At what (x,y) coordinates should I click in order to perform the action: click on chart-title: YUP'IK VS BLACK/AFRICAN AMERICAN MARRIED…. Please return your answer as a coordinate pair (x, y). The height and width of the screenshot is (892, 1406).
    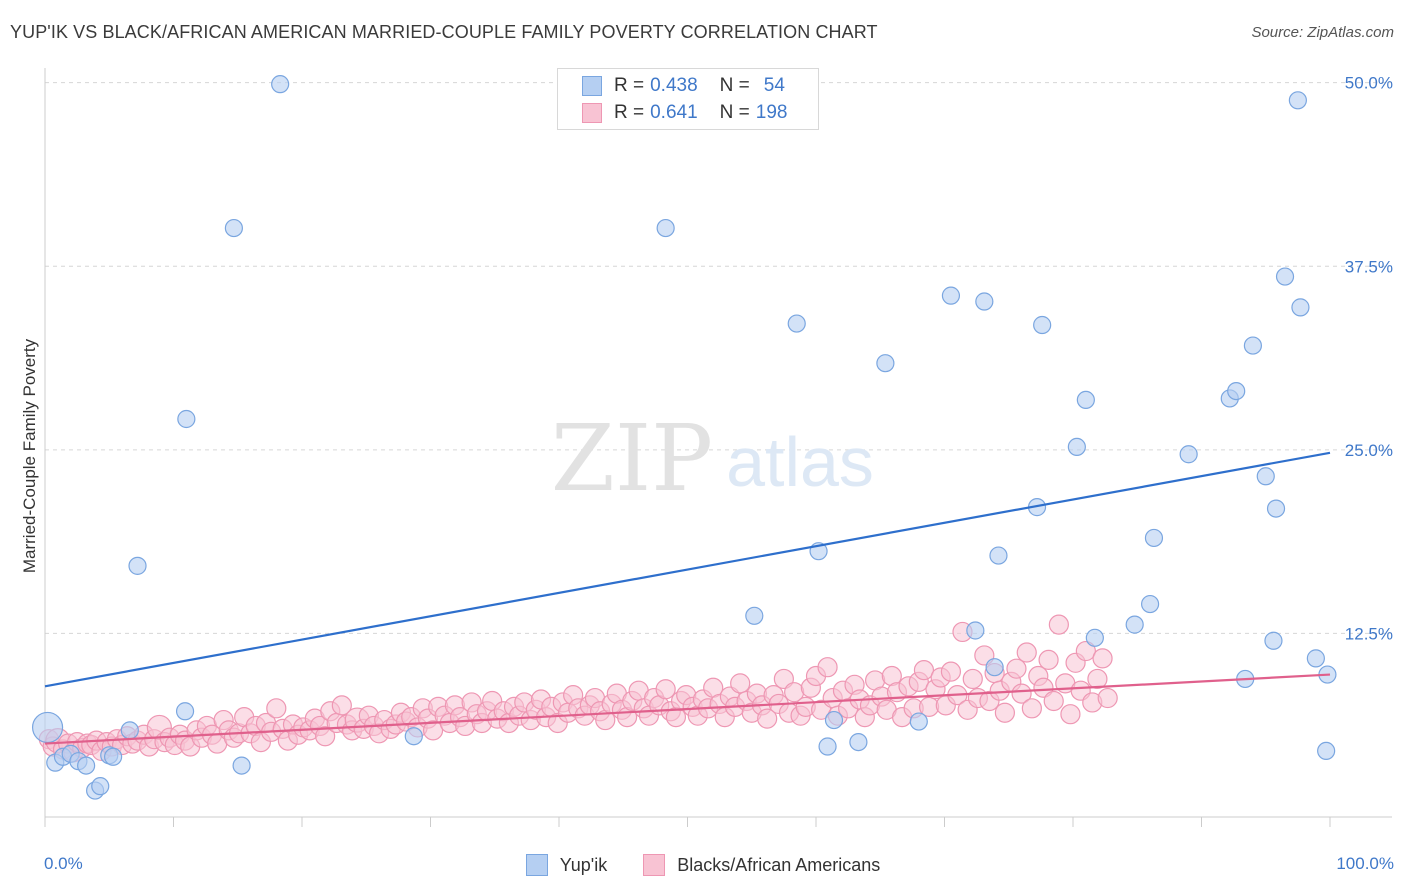
    Looking at the image, I should click on (444, 32).